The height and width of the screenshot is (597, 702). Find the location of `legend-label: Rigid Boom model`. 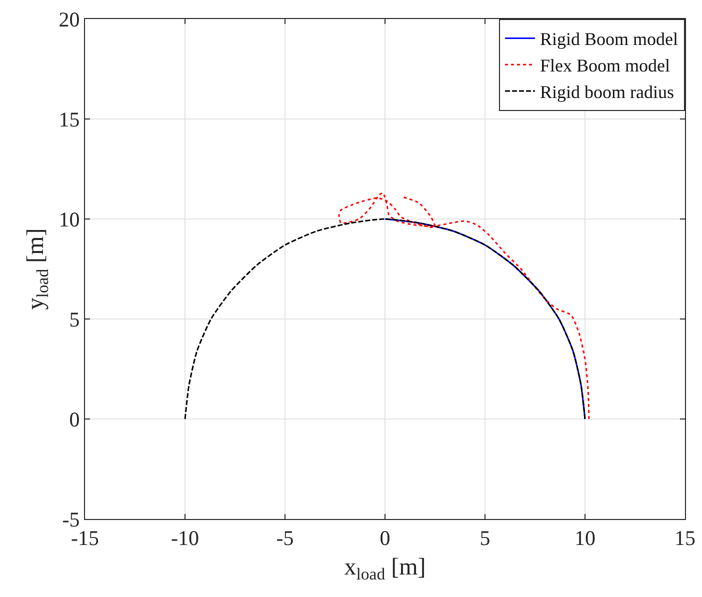

legend-label: Rigid Boom model is located at coordinates (609, 39).